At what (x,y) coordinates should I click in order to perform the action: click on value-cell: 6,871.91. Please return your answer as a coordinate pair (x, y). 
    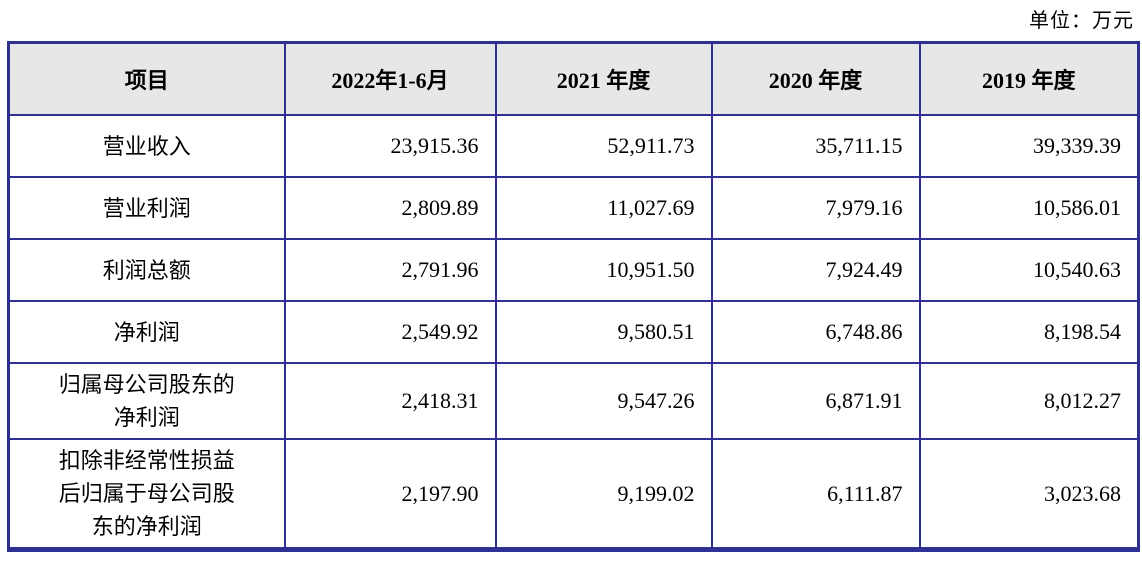
    Looking at the image, I should click on (815, 401).